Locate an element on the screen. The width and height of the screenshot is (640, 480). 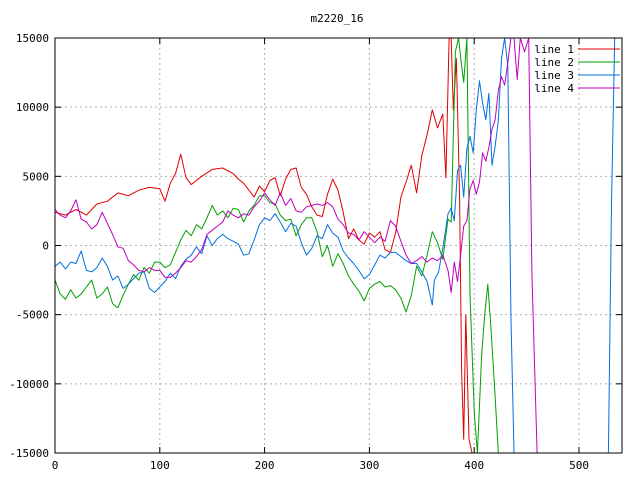
x-tick-label: 200 is located at coordinates (265, 465).